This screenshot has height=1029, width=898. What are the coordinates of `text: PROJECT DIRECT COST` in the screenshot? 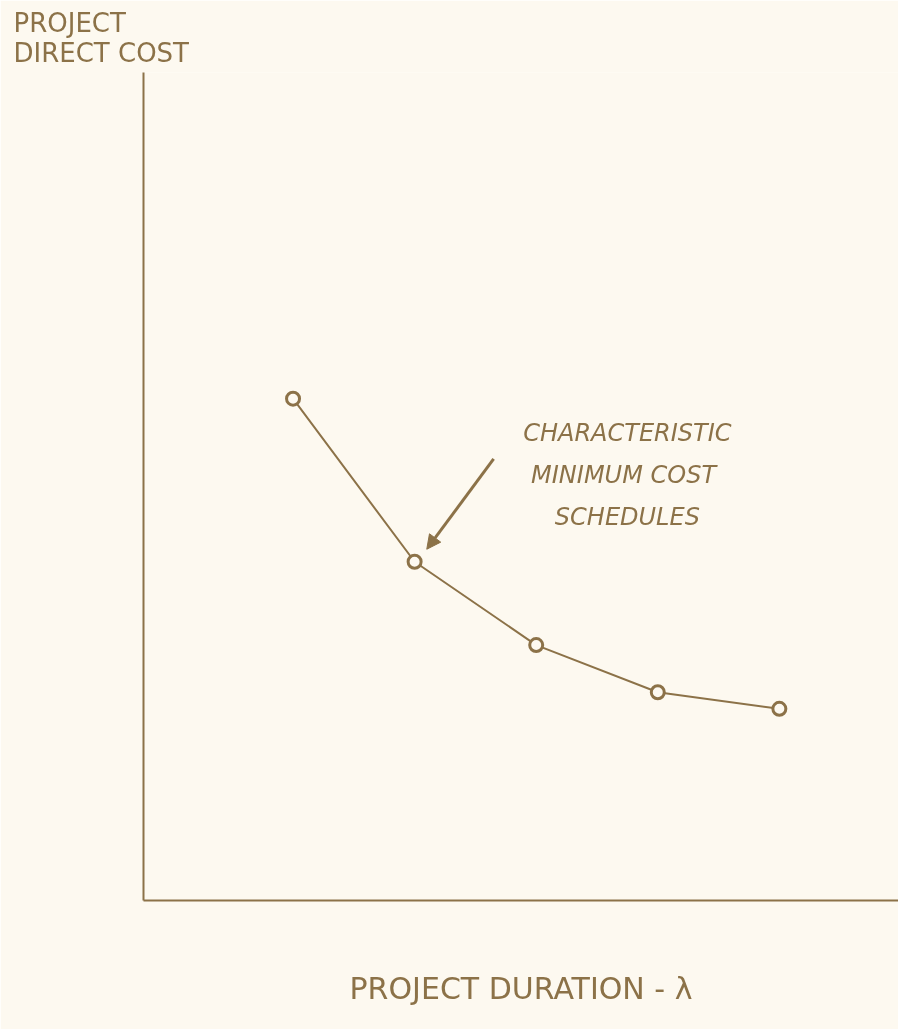 It's located at (101, 37).